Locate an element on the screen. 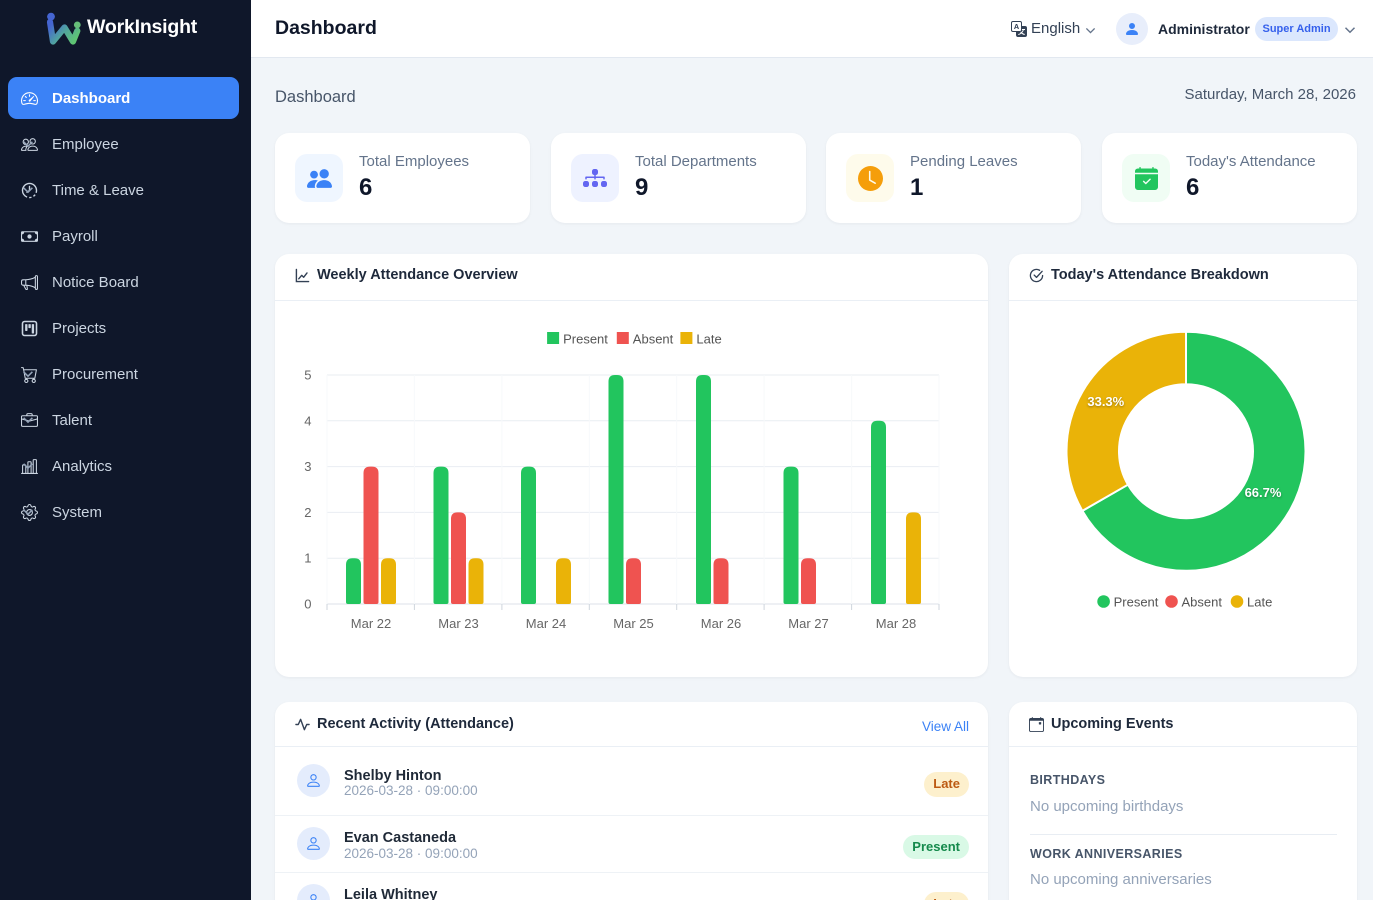 The width and height of the screenshot is (1373, 900). svg-text: Mar 26 is located at coordinates (721, 623).